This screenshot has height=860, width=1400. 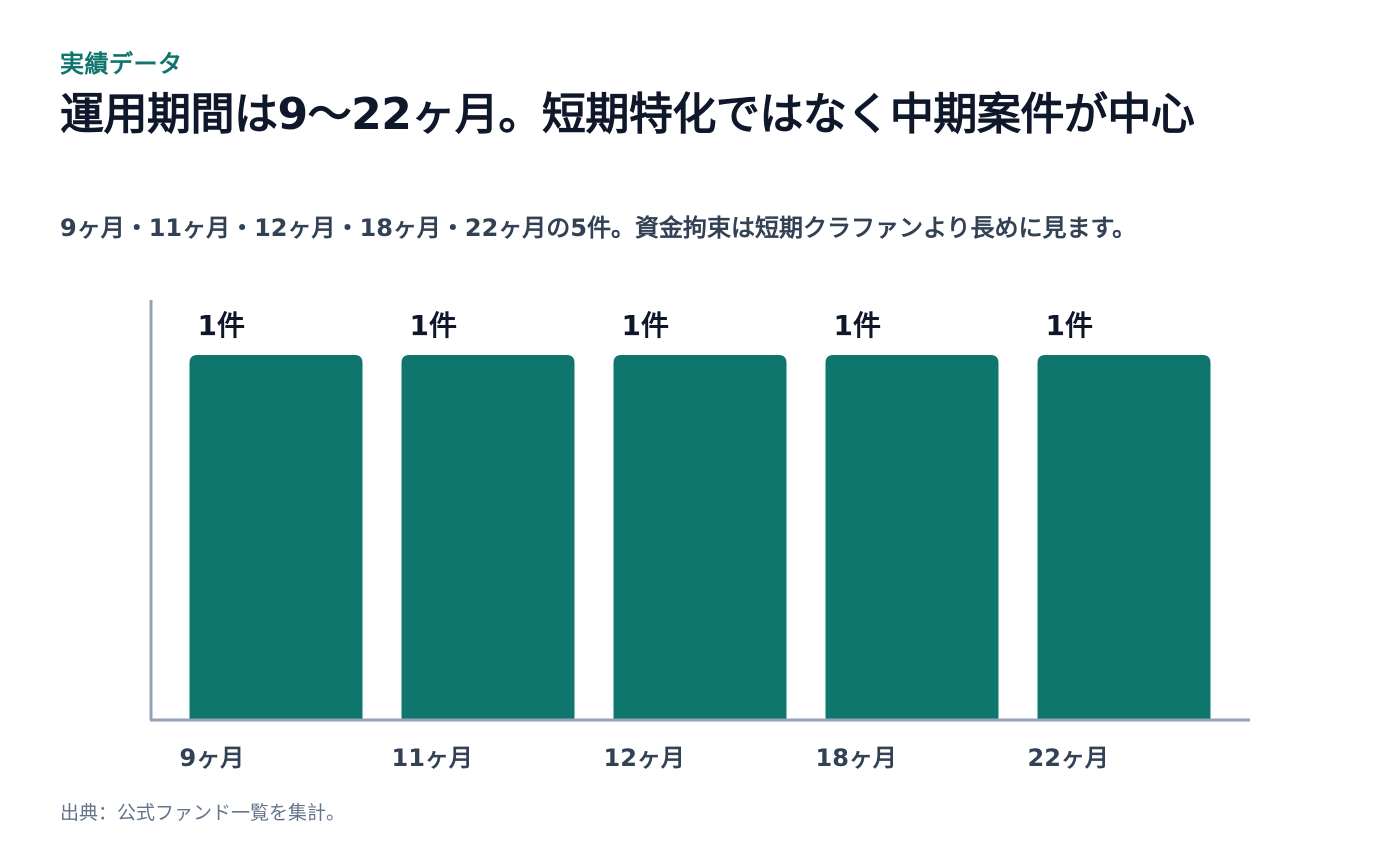 I want to click on data-label-0: 1件, so click(x=221, y=325).